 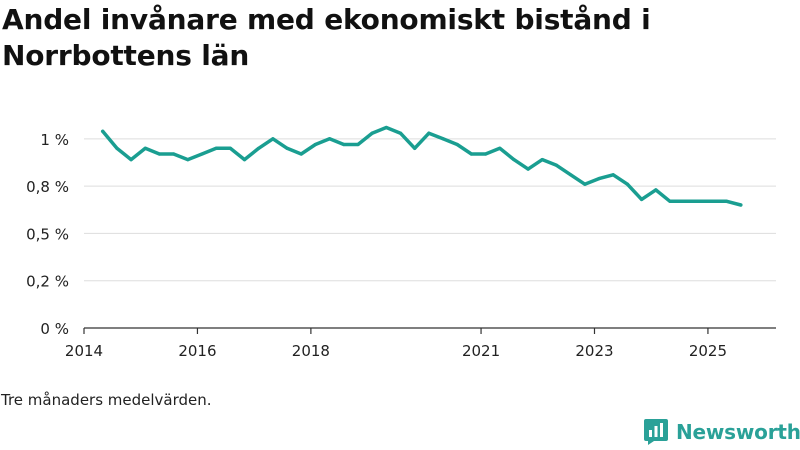 I want to click on brand-logo: Newsworthy, so click(x=721, y=432).